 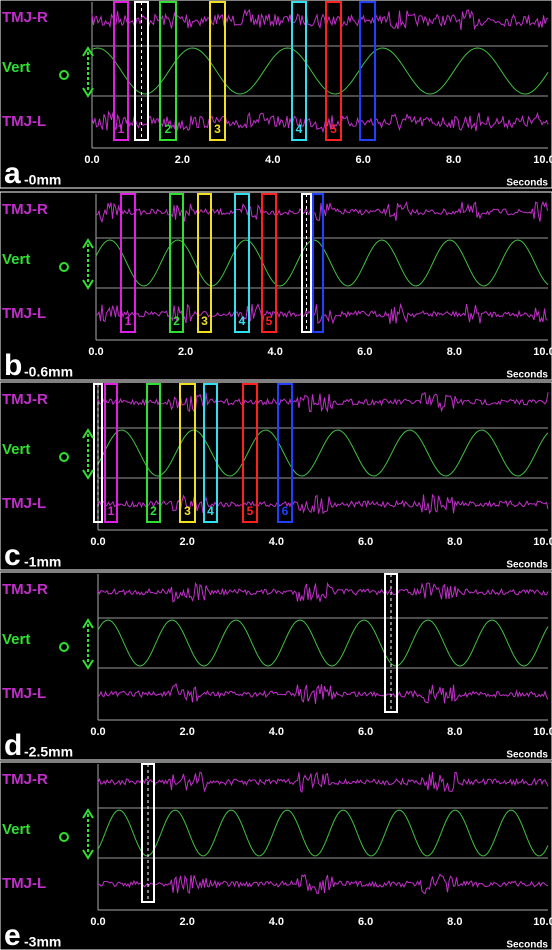 I want to click on panel-depth: -2.5mm, so click(x=48, y=752).